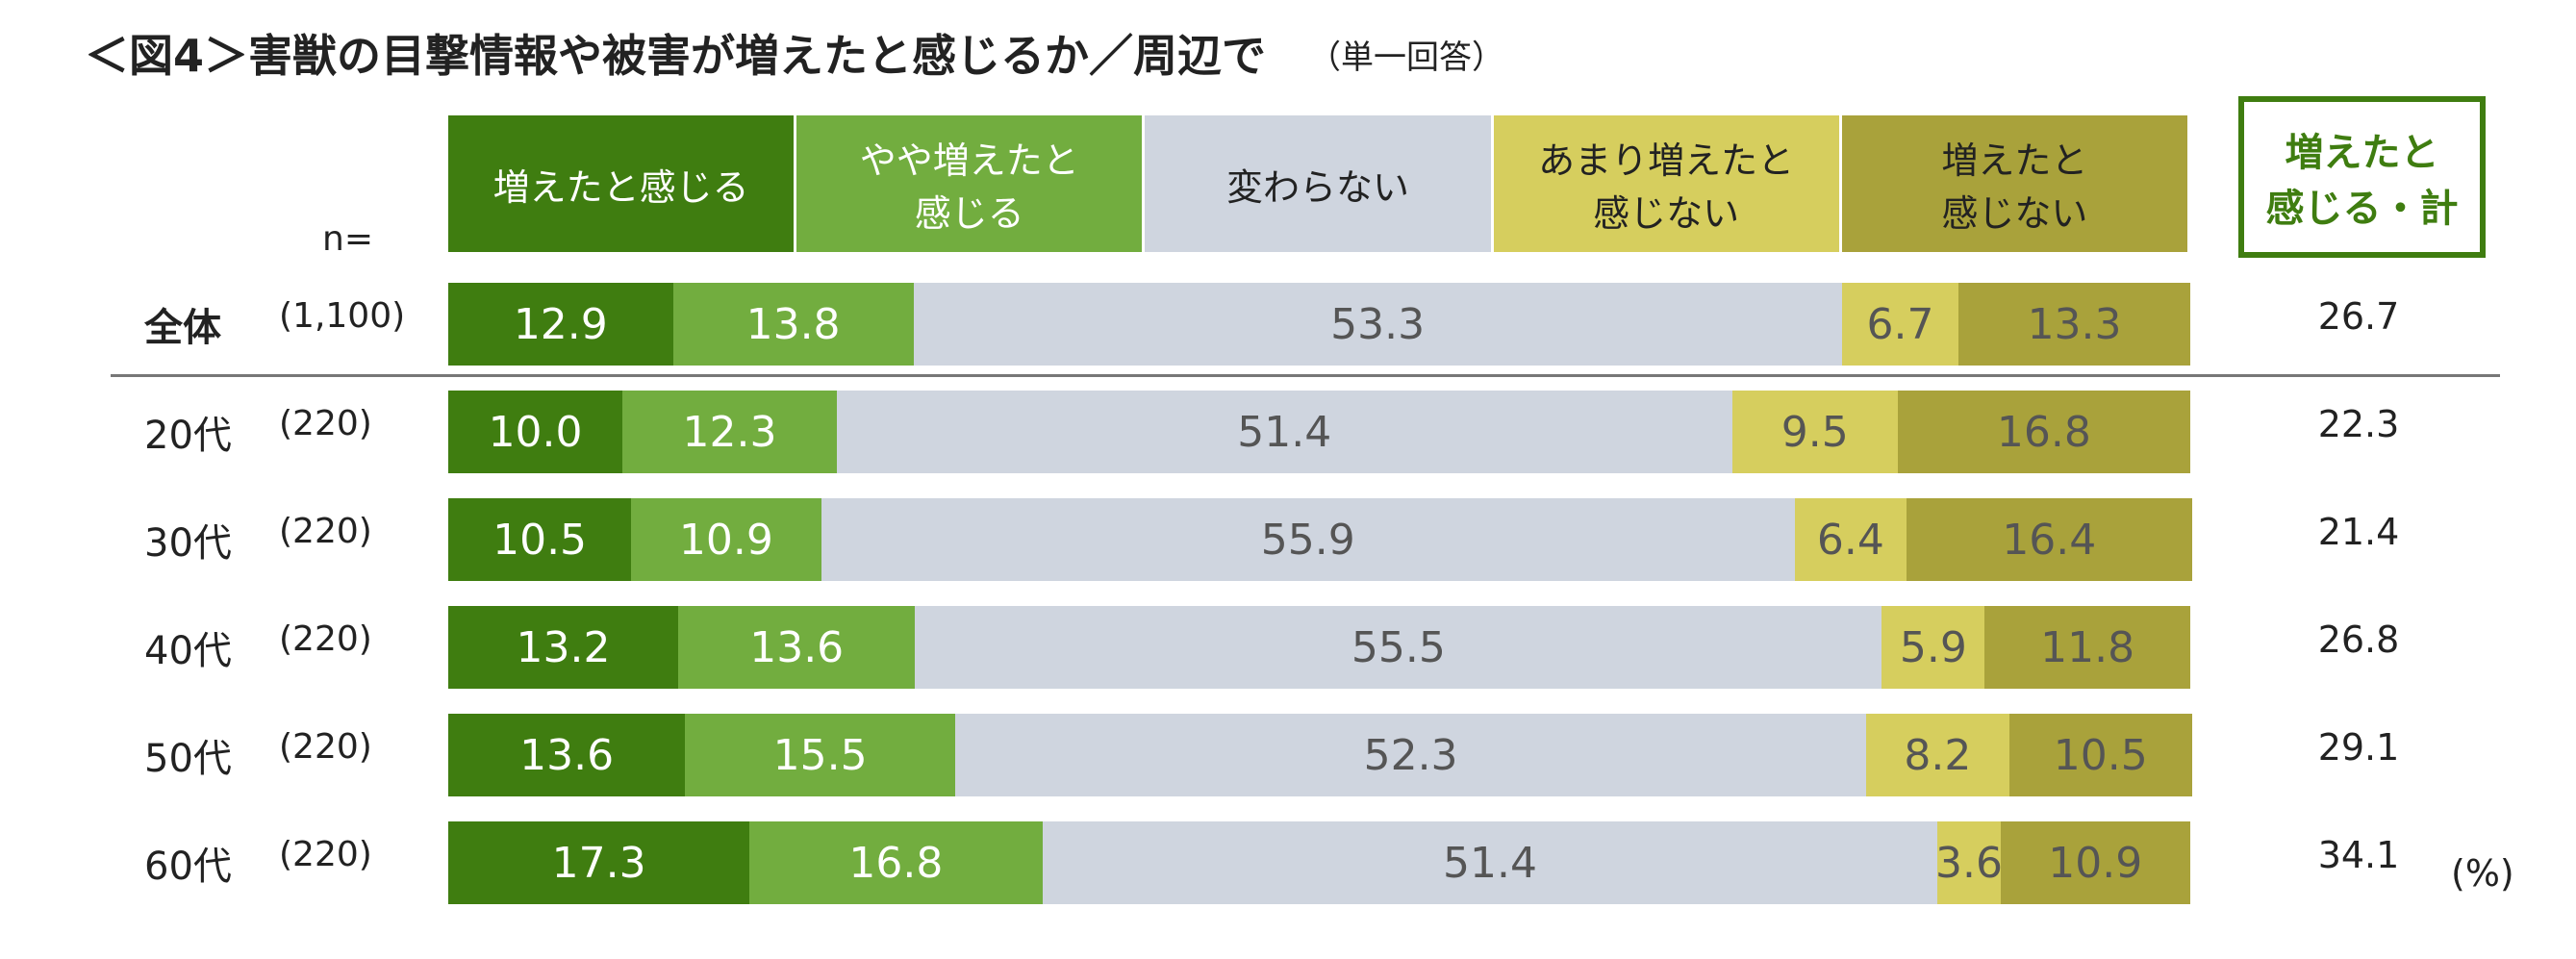 The width and height of the screenshot is (2576, 959). What do you see at coordinates (188, 759) in the screenshot?
I see `category-label: 50代` at bounding box center [188, 759].